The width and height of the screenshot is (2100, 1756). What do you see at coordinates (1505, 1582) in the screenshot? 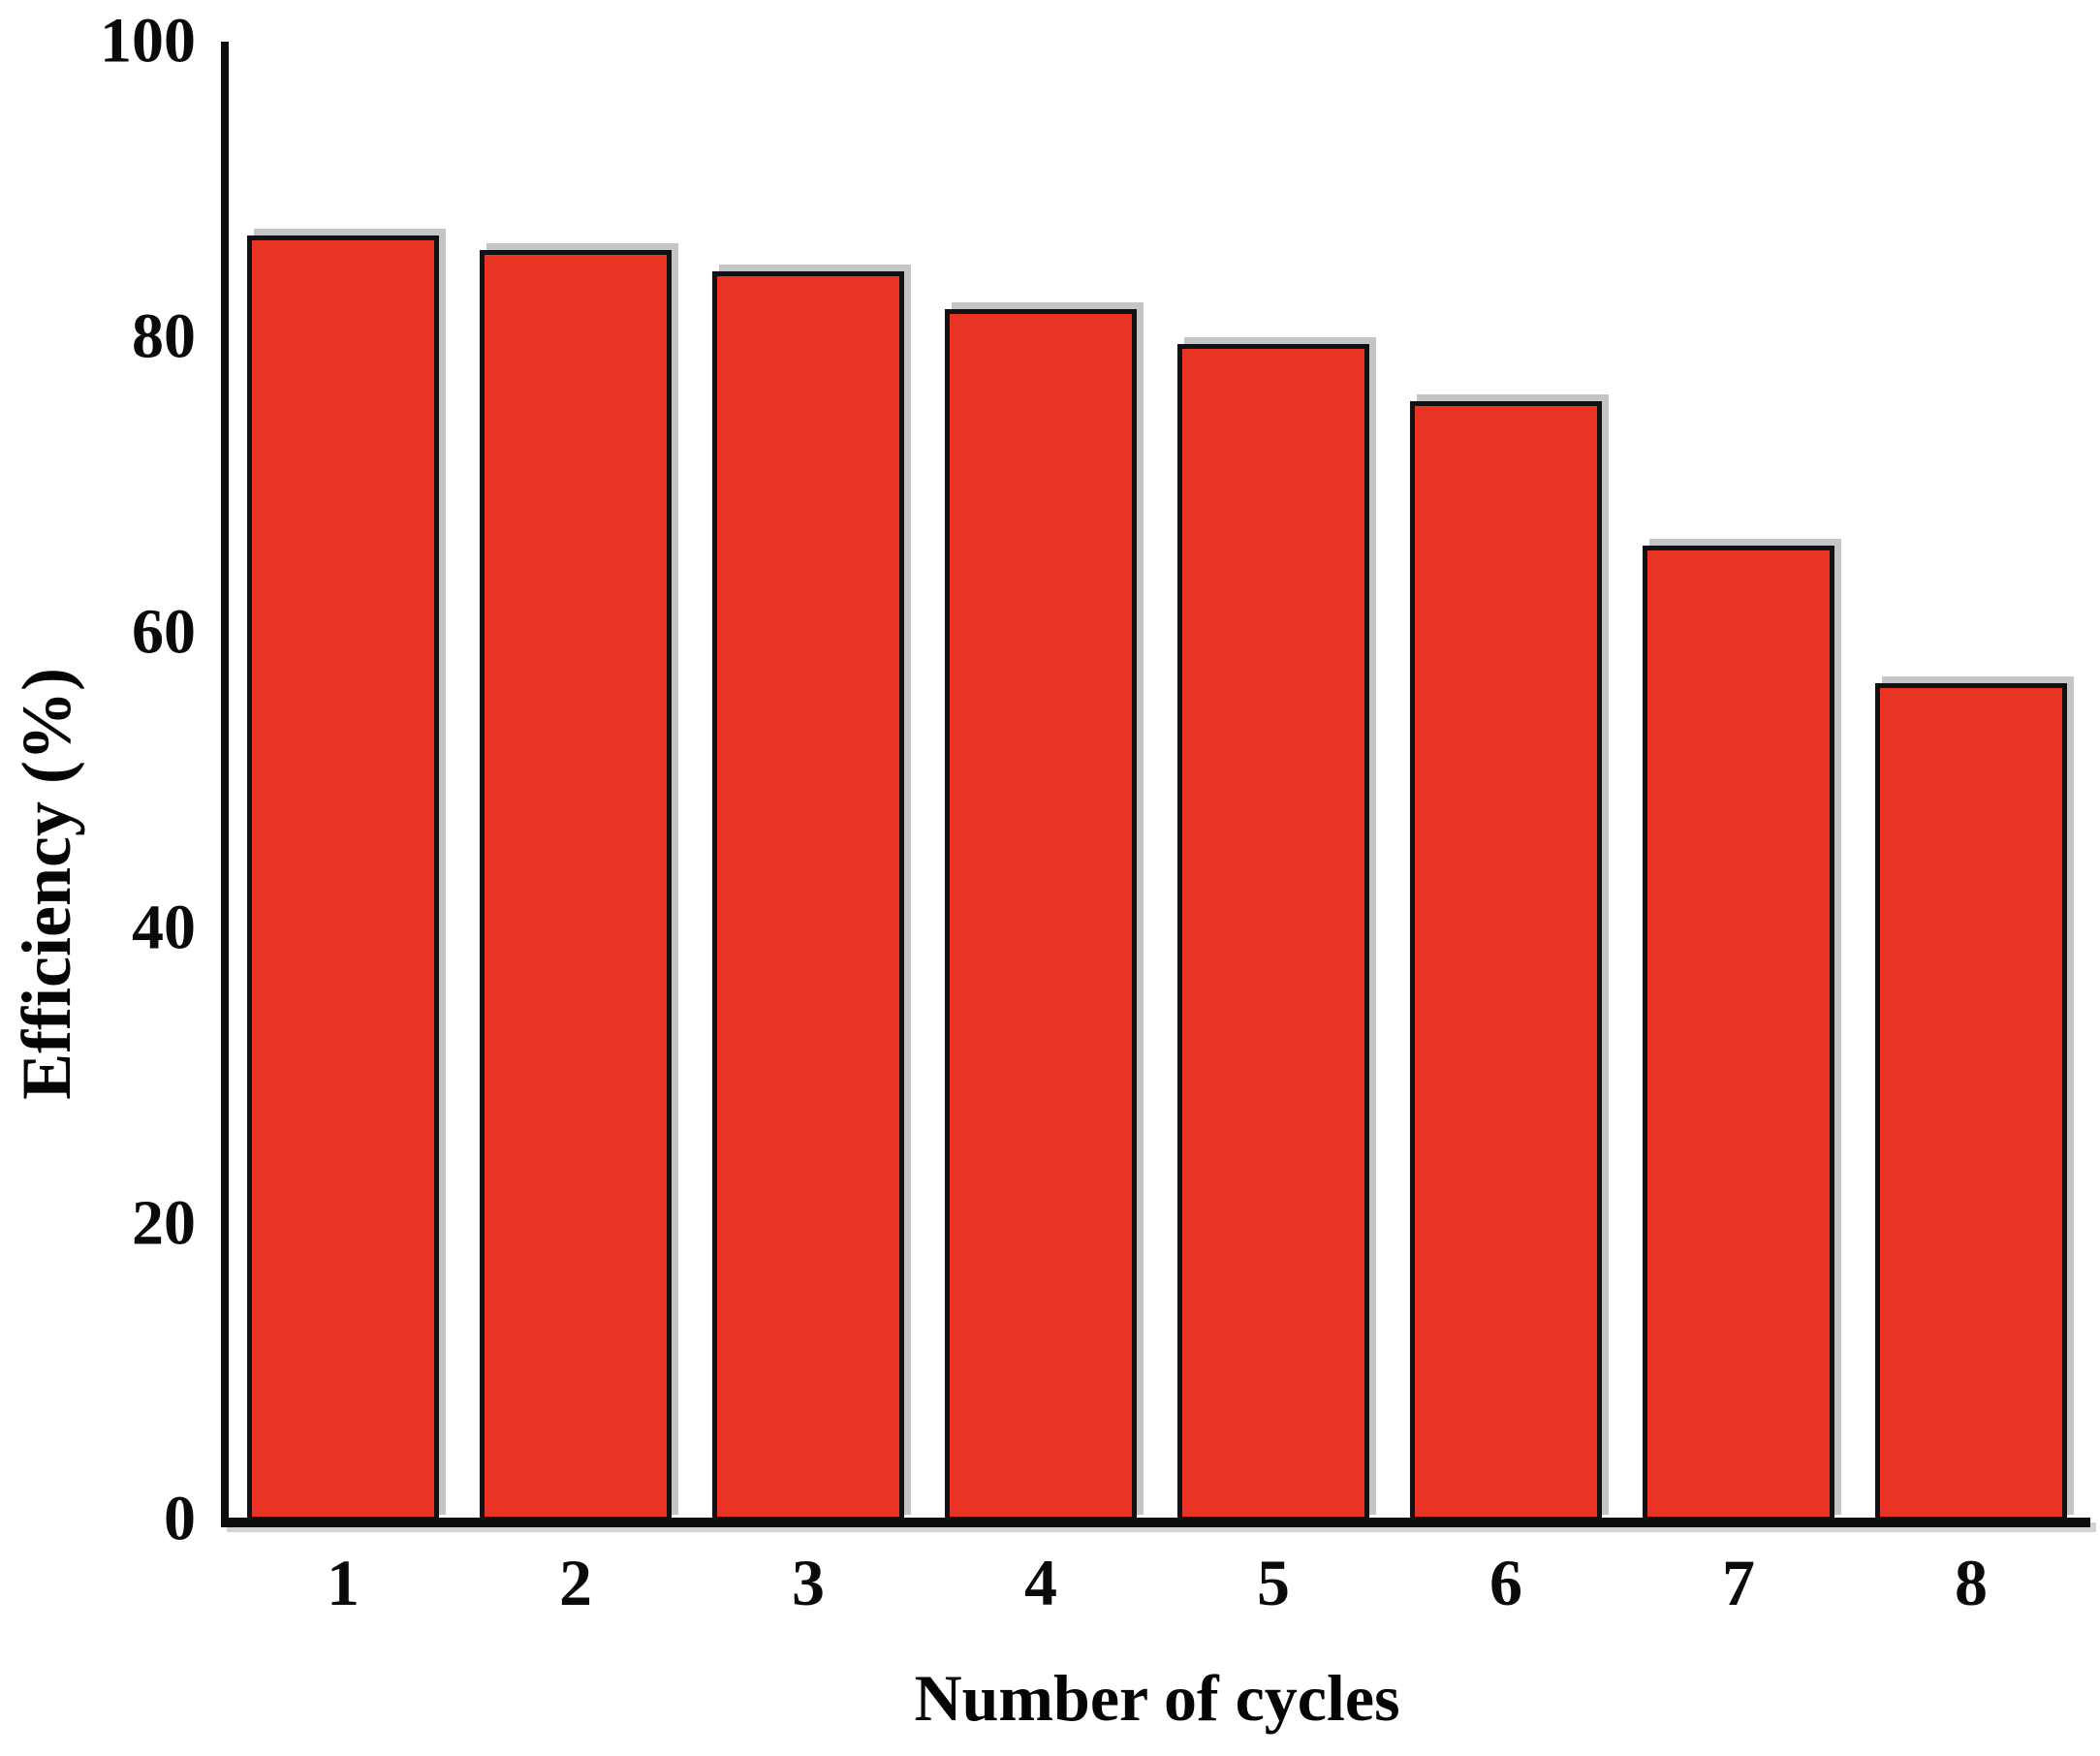
I see `x-tick-label-6: 6` at bounding box center [1505, 1582].